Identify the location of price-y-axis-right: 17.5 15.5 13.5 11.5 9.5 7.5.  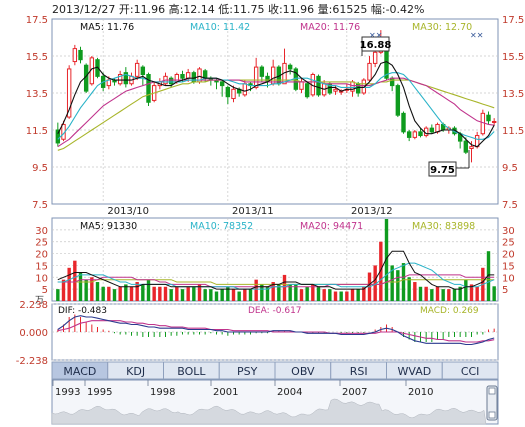
(513, 113).